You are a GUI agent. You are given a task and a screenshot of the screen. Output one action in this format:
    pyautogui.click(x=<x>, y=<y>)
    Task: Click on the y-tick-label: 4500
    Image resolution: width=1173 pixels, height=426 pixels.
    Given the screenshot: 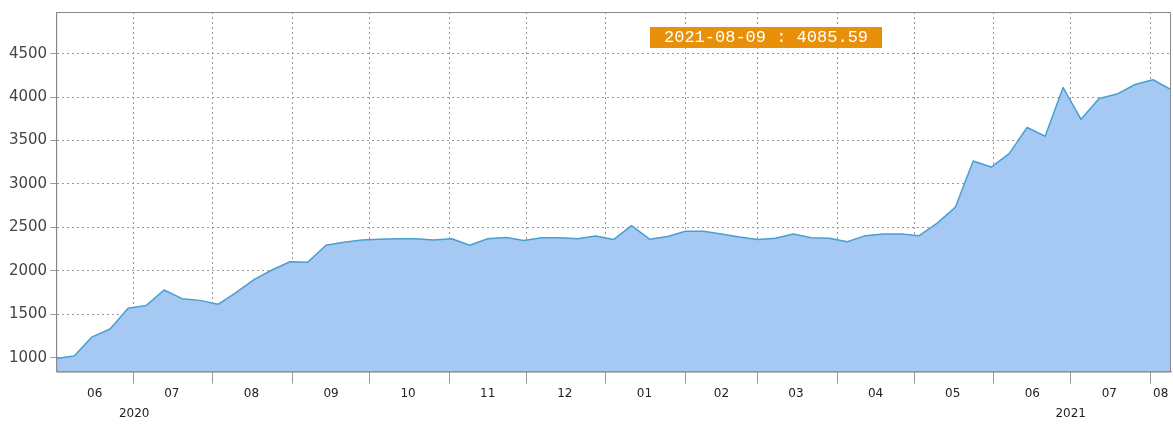 What is the action you would take?
    pyautogui.click(x=28, y=52)
    